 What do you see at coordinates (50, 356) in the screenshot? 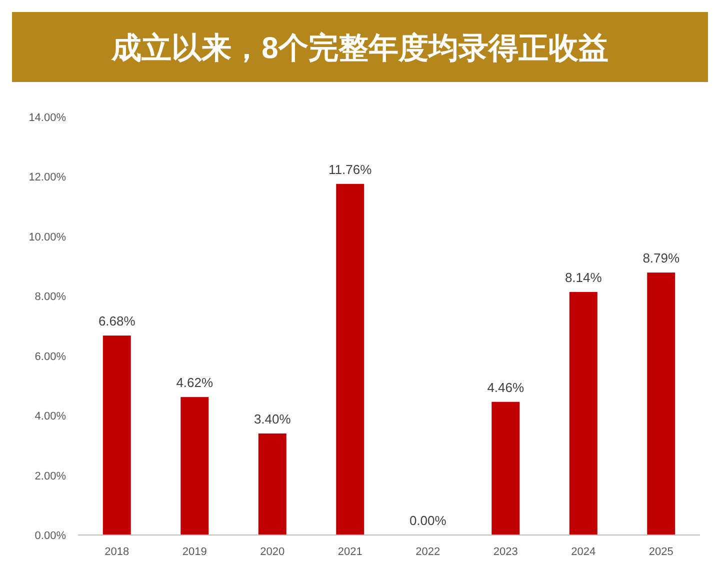
I see `y-tick-label: 6.00%` at bounding box center [50, 356].